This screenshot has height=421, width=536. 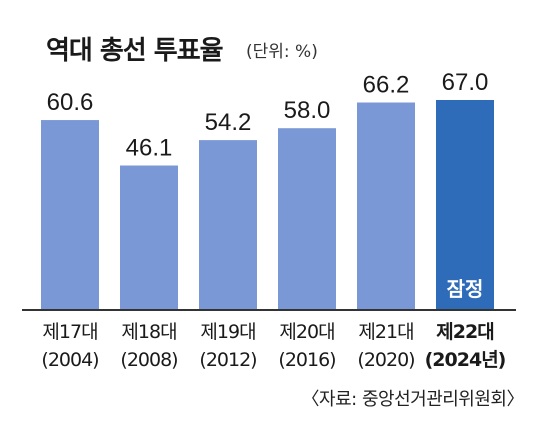 What do you see at coordinates (385, 360) in the screenshot?
I see `x-tick-year-5: (2020)` at bounding box center [385, 360].